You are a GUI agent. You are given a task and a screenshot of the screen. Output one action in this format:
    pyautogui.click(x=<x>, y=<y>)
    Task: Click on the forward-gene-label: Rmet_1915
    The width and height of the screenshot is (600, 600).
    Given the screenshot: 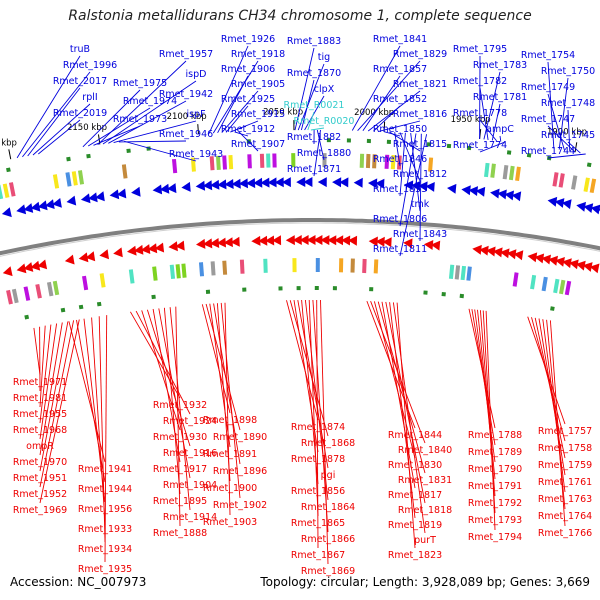 What is the action you would take?
    pyautogui.click(x=258, y=114)
    